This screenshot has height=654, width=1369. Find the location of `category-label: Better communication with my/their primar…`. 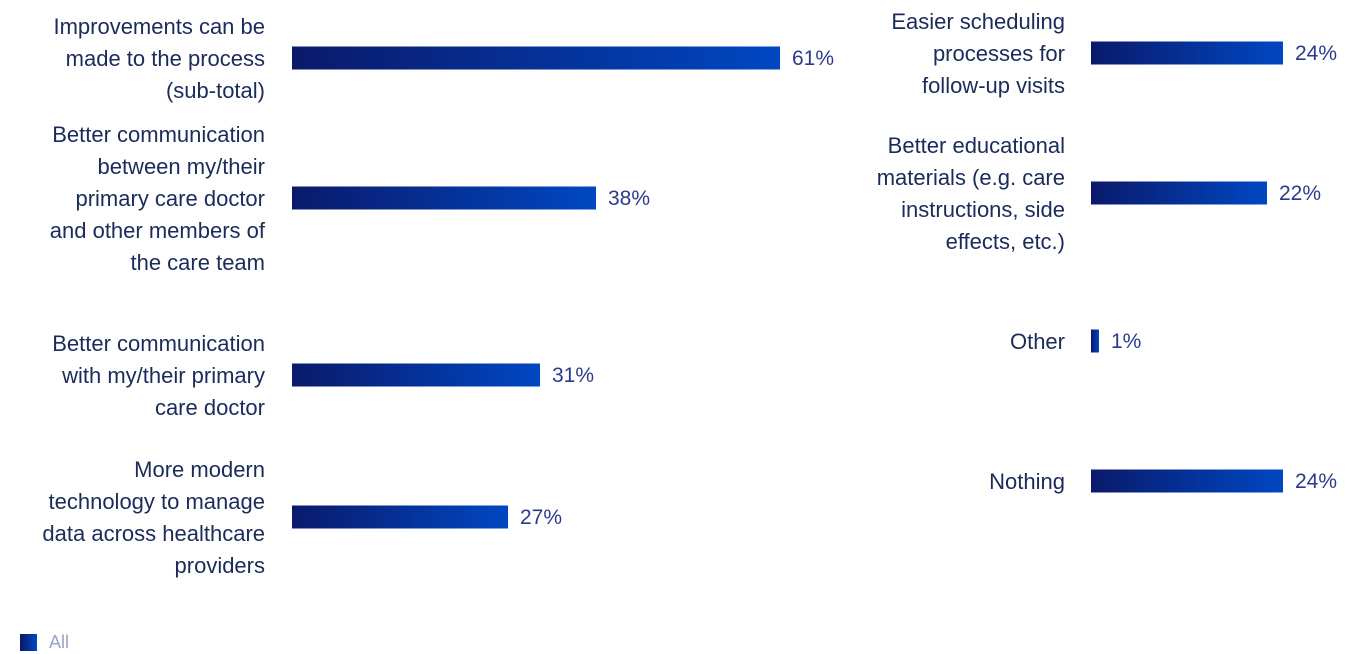

category-label: Better communication with my/their primar… is located at coordinates (158, 375).